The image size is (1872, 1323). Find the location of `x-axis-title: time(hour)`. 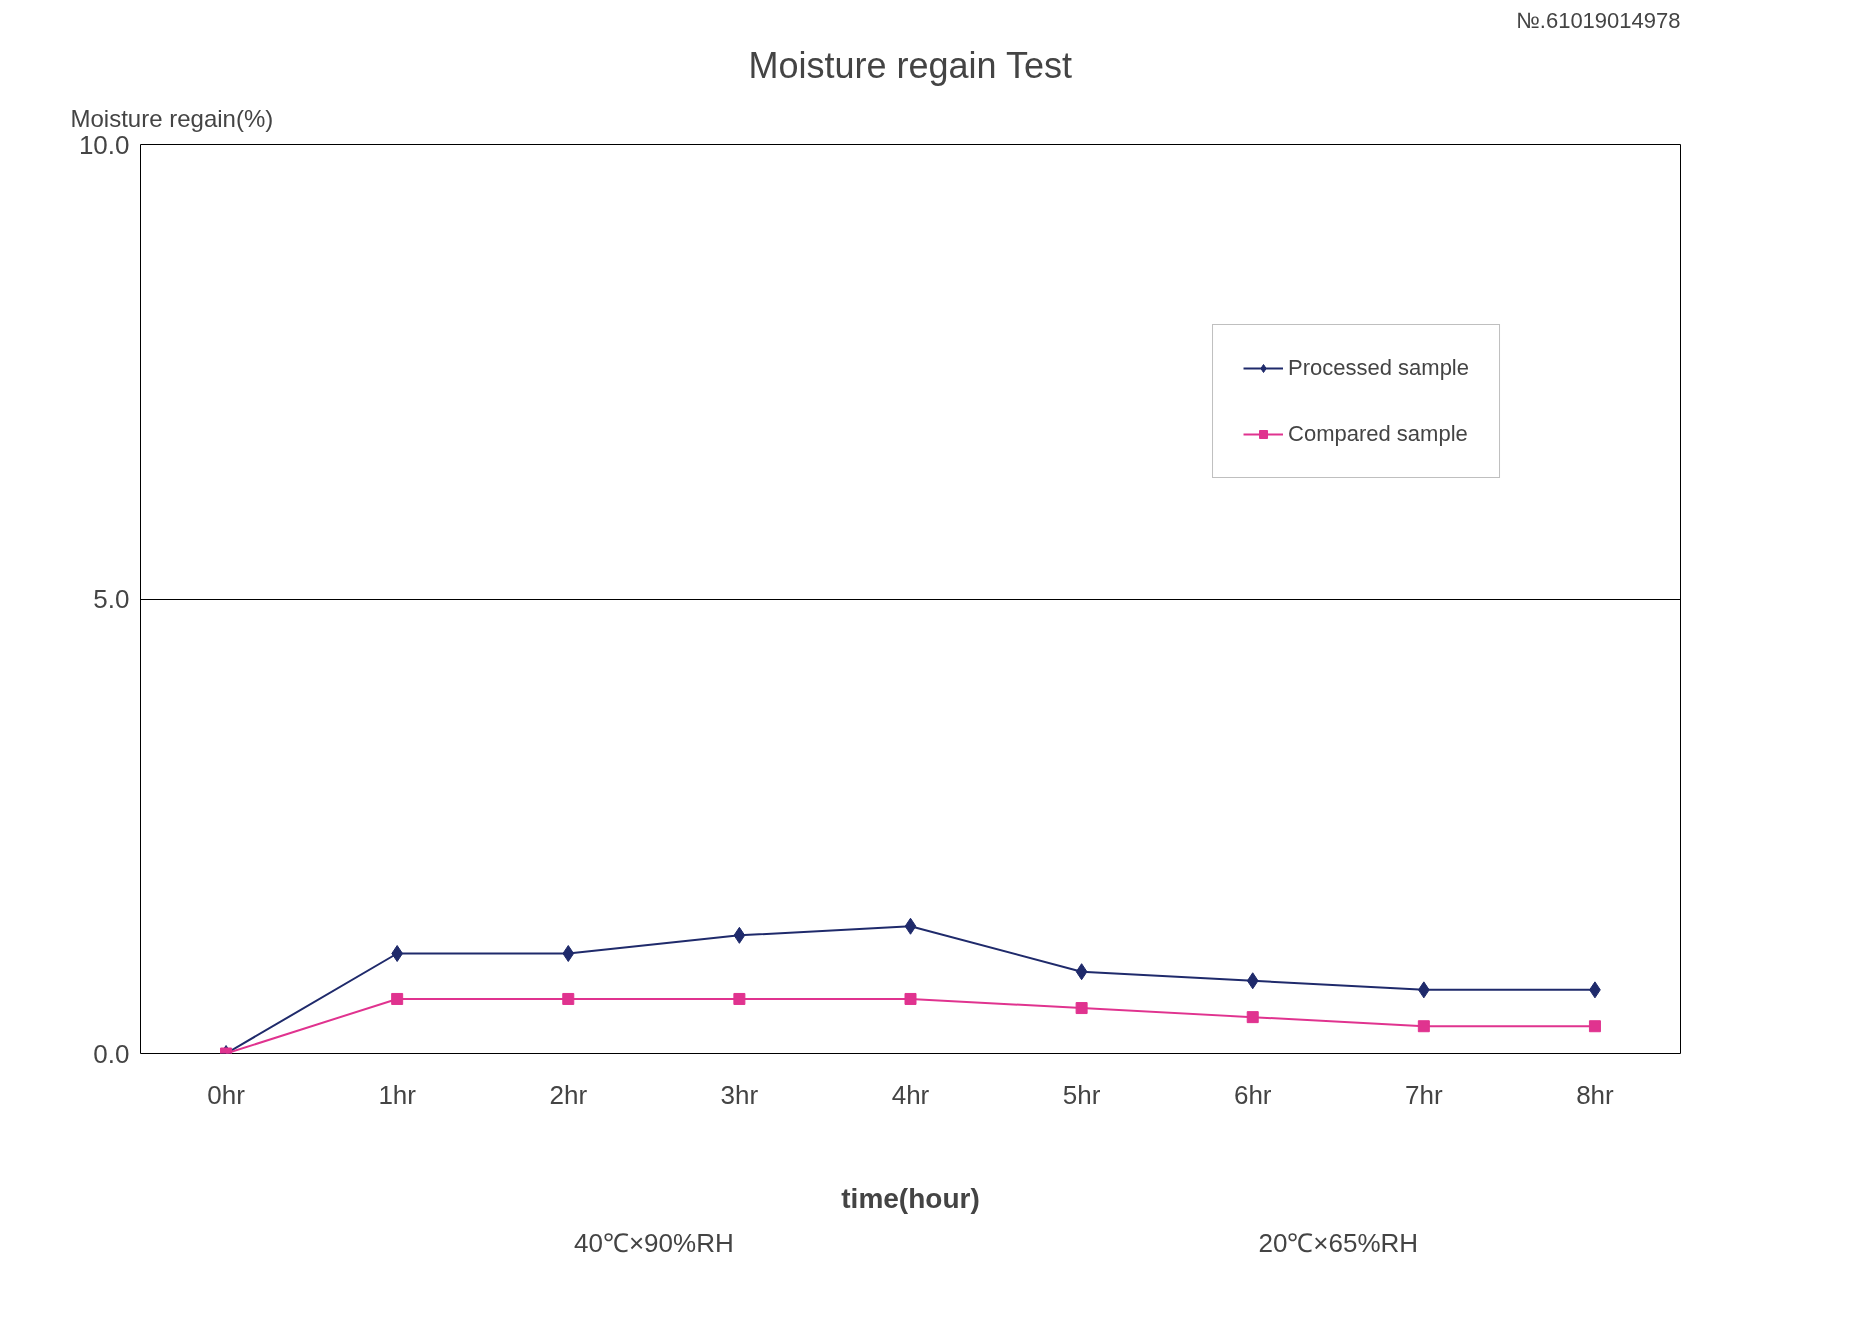

x-axis-title: time(hour) is located at coordinates (910, 1198).